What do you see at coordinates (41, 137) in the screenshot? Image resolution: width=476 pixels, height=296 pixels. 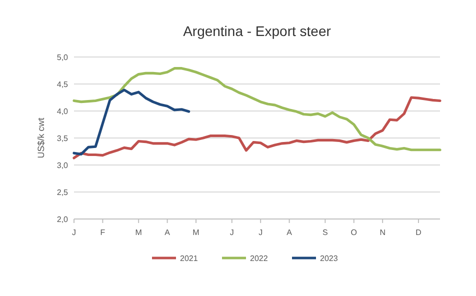 I see `y-axis-title: US$/k cwt` at bounding box center [41, 137].